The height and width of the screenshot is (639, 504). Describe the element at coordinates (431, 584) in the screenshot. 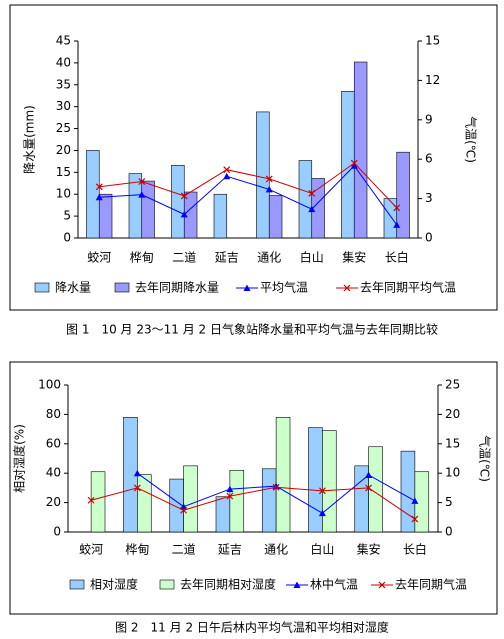

I see `legend-label: 去年同期气温` at that location.